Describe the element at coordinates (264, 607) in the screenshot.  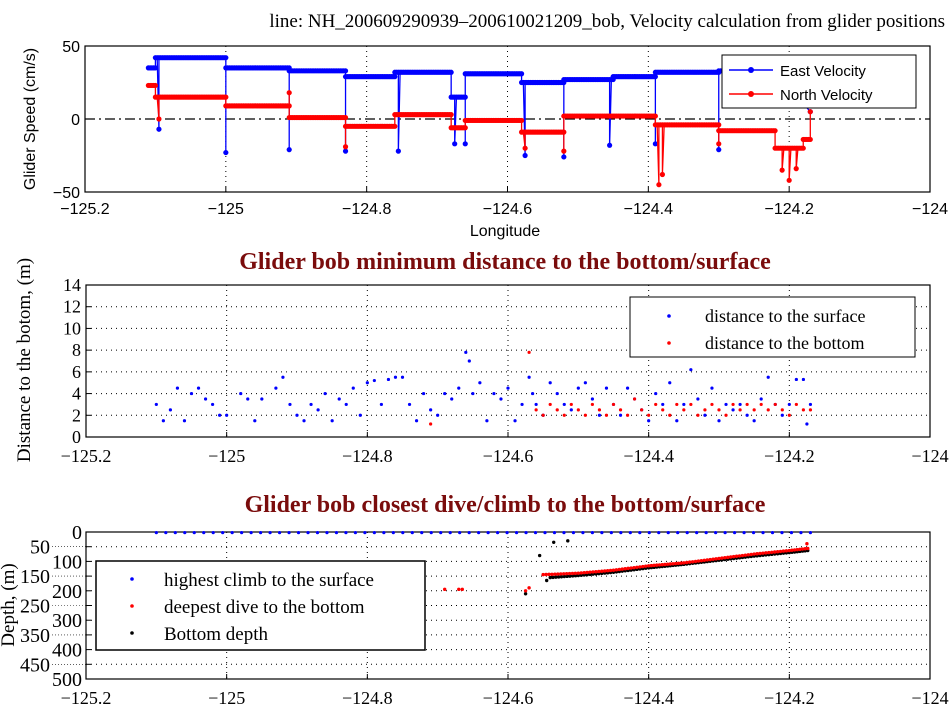
I see `legend-label: deepest dive to the bottom` at that location.